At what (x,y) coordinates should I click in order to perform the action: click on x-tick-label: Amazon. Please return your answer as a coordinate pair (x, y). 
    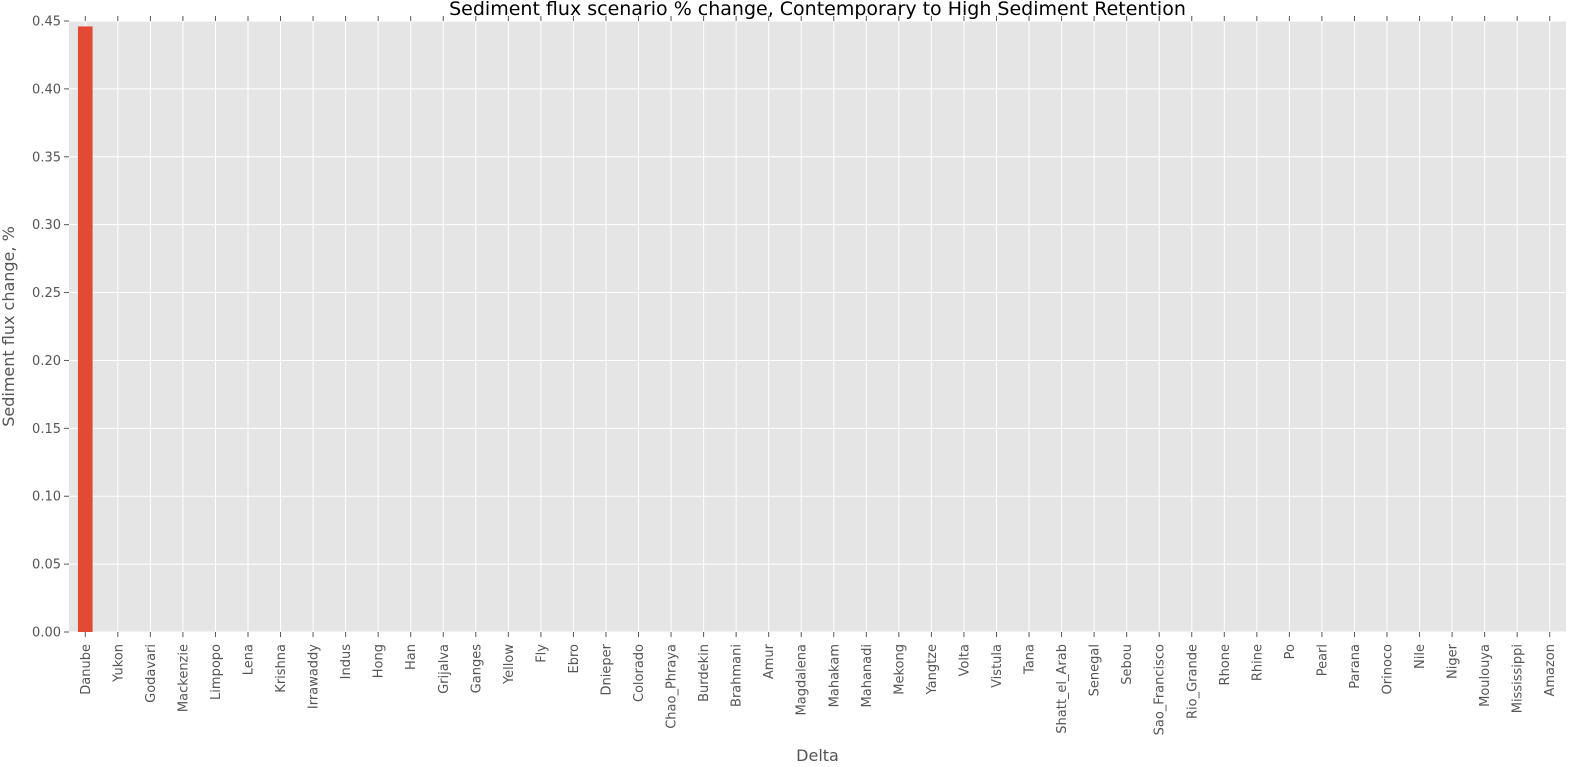
    Looking at the image, I should click on (1550, 670).